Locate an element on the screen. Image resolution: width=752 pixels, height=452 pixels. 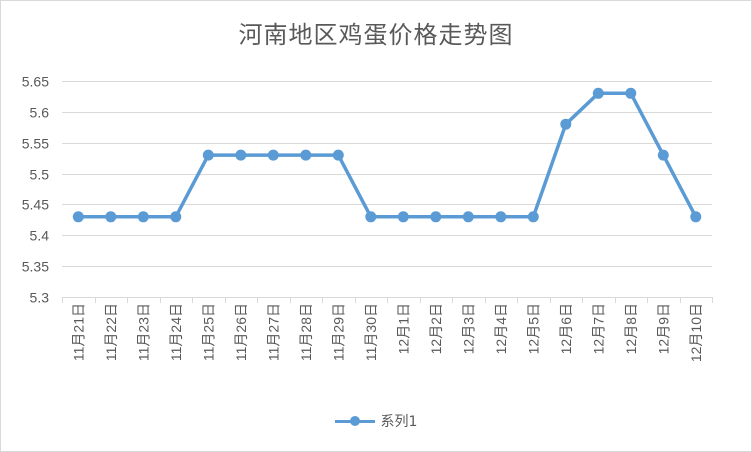
x-tick-label: 11月22日 is located at coordinates (111, 332).